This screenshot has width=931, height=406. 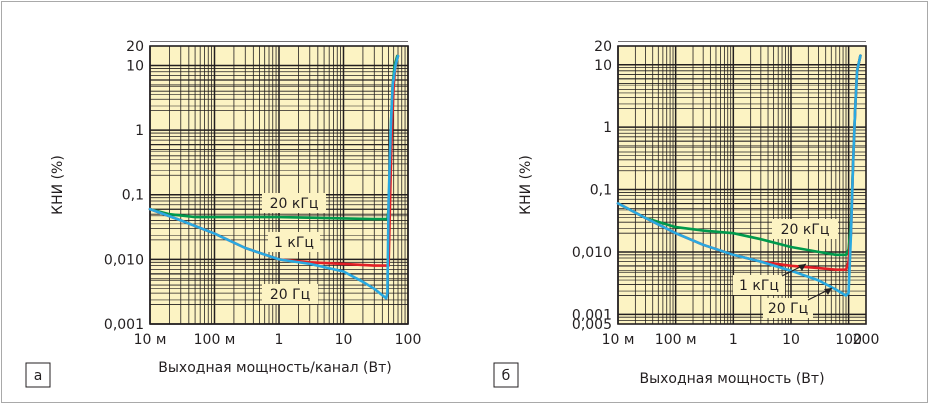 What do you see at coordinates (676, 340) in the screenshot?
I see `panel-b-x-tick-label: 100 м` at bounding box center [676, 340].